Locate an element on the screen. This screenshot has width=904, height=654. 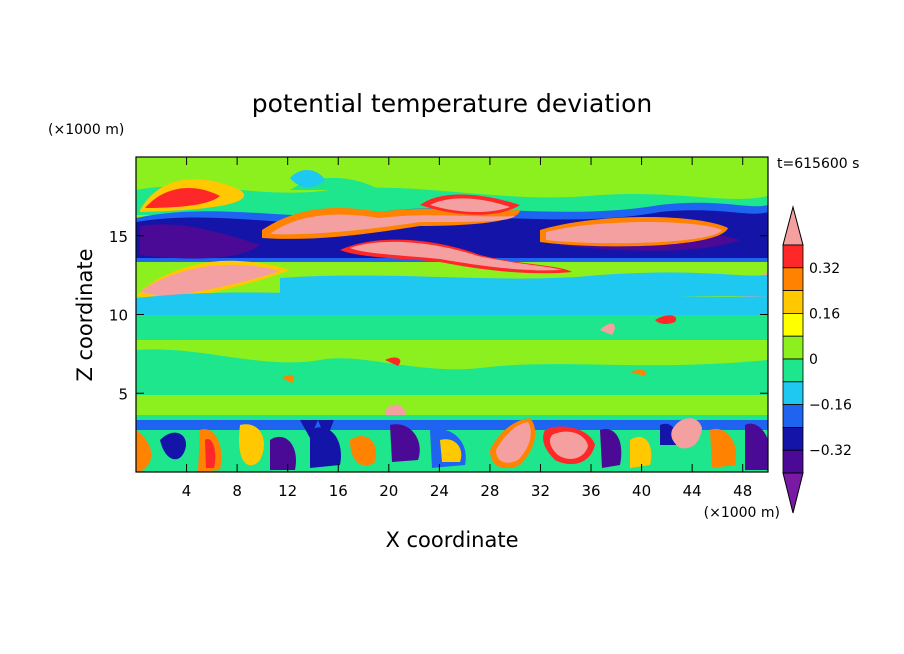
x-tick-label: 12 is located at coordinates (287, 491).